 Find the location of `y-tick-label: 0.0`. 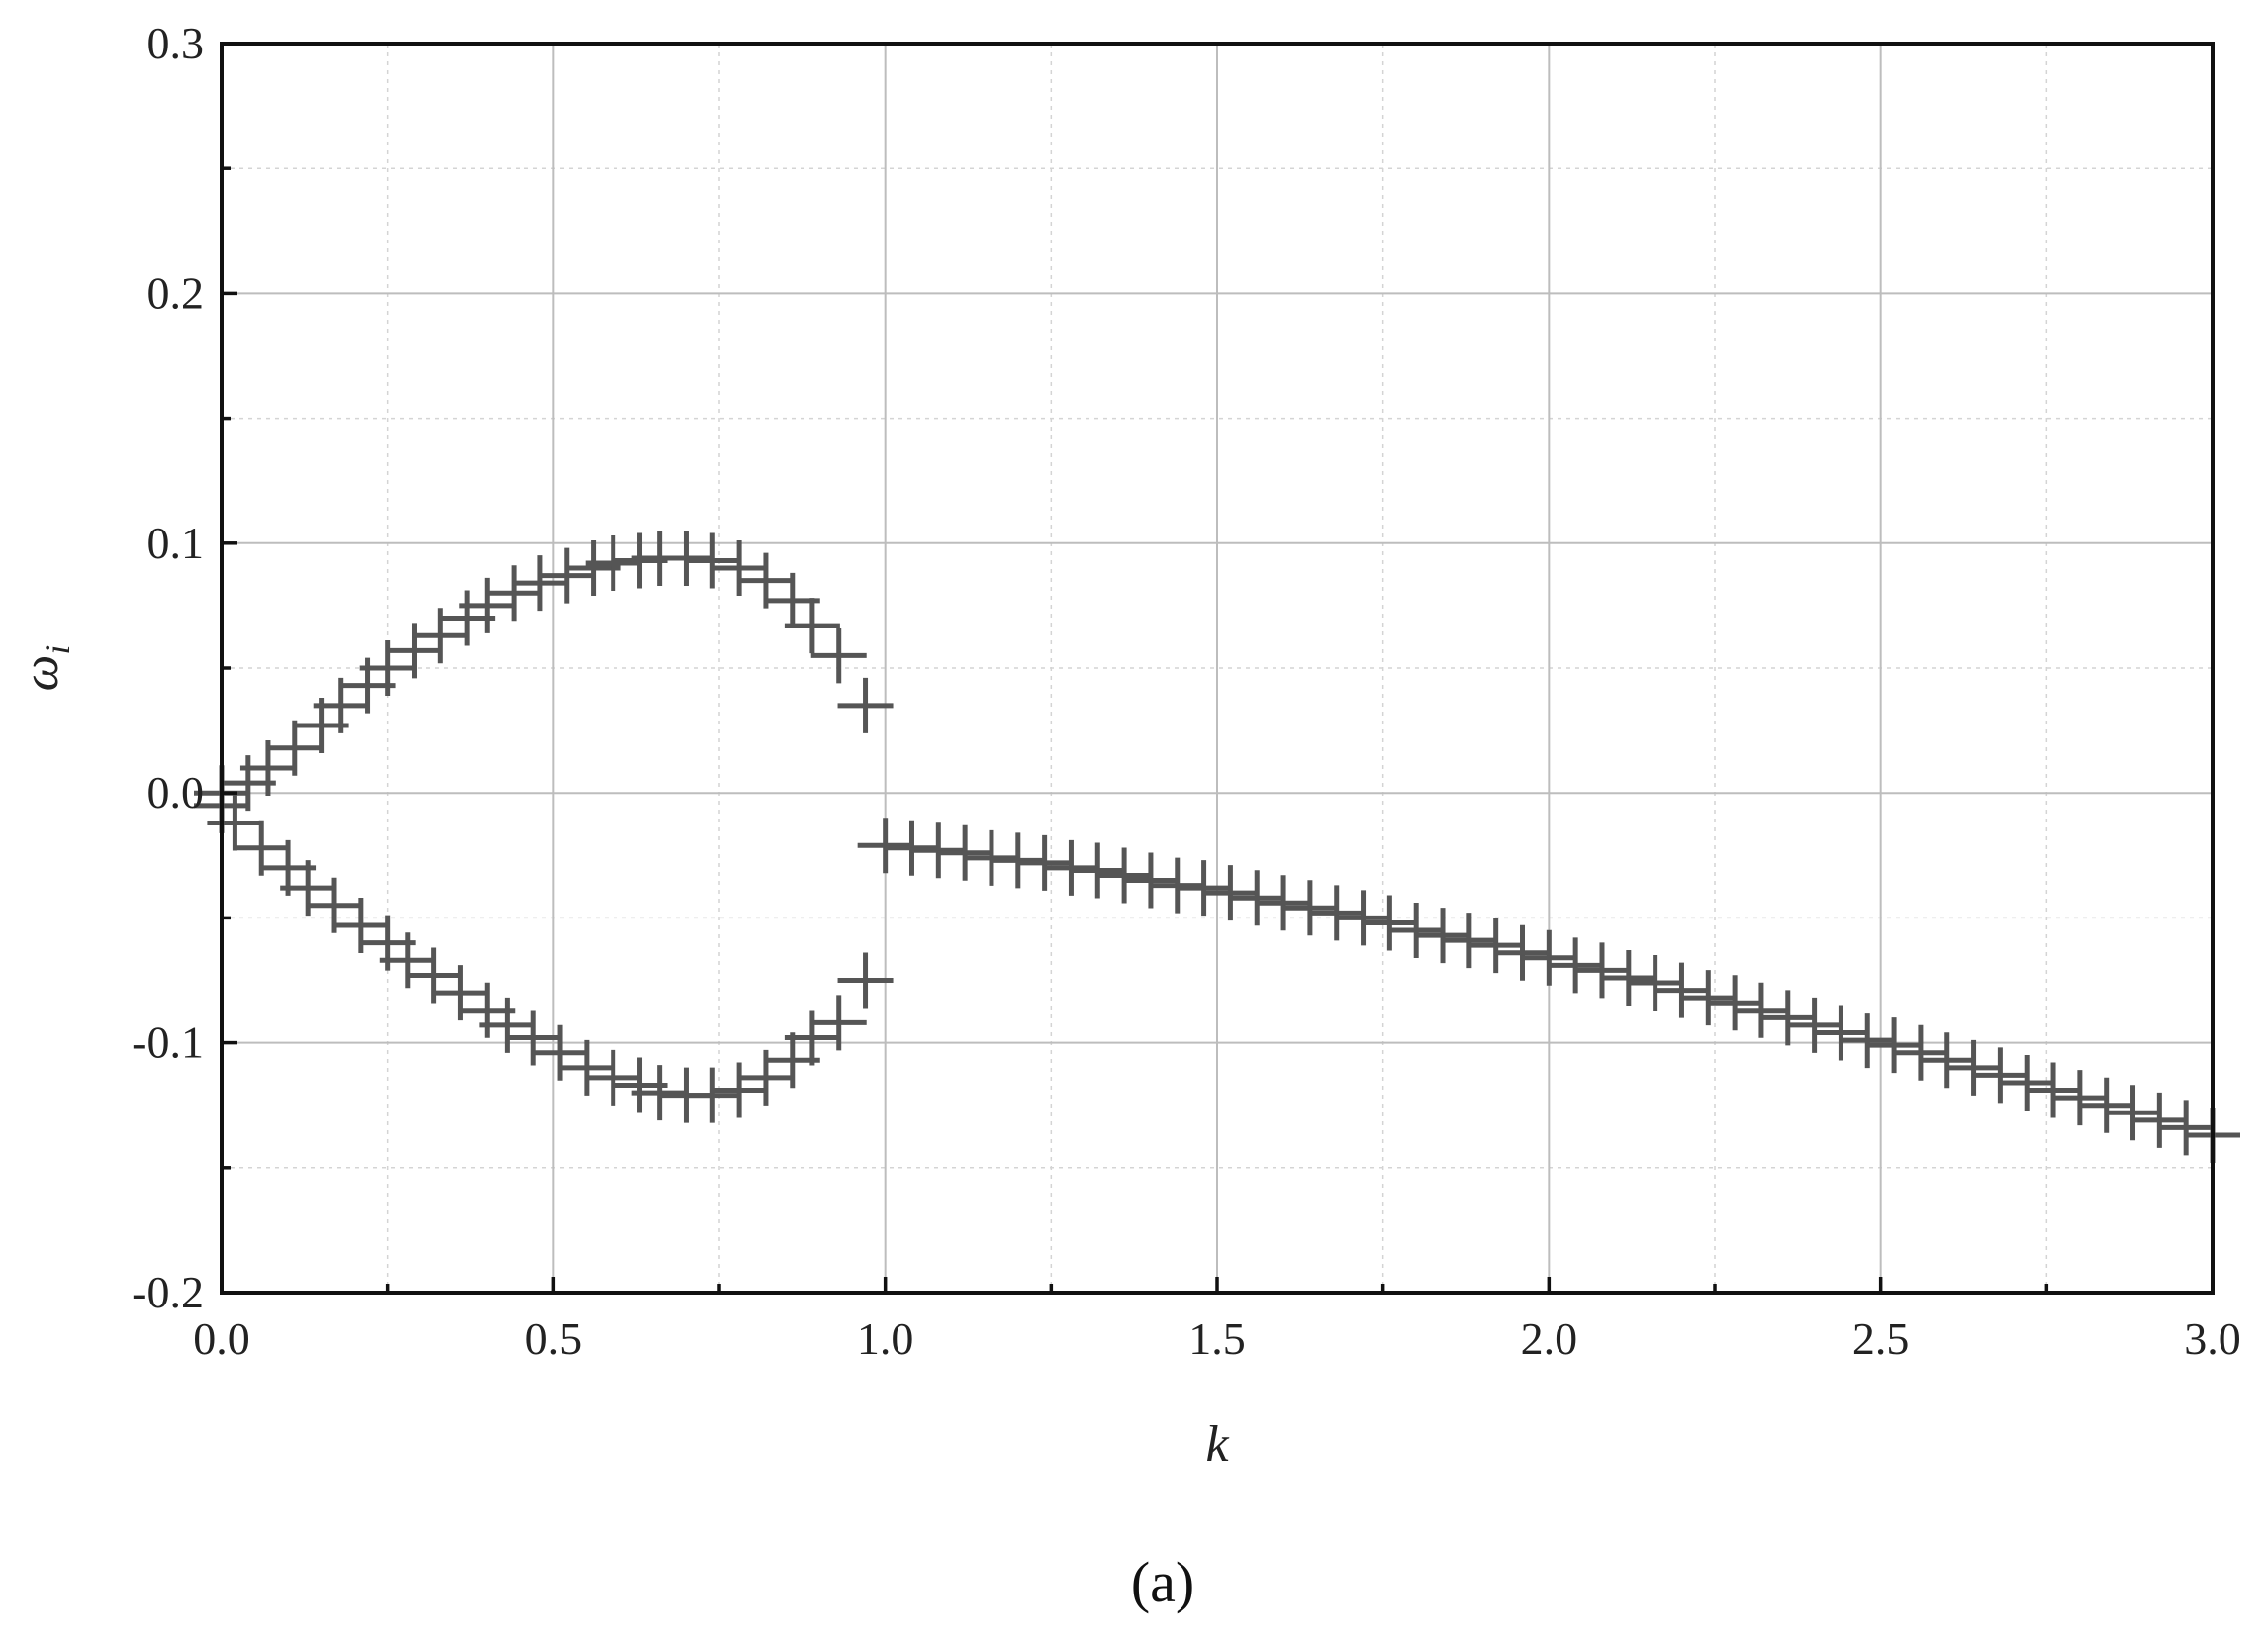

y-tick-label: 0.0 is located at coordinates (176, 792).